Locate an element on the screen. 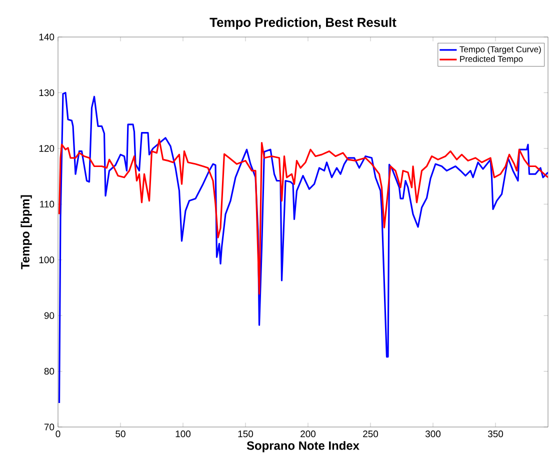  x-tick-label: 200 is located at coordinates (308, 434).